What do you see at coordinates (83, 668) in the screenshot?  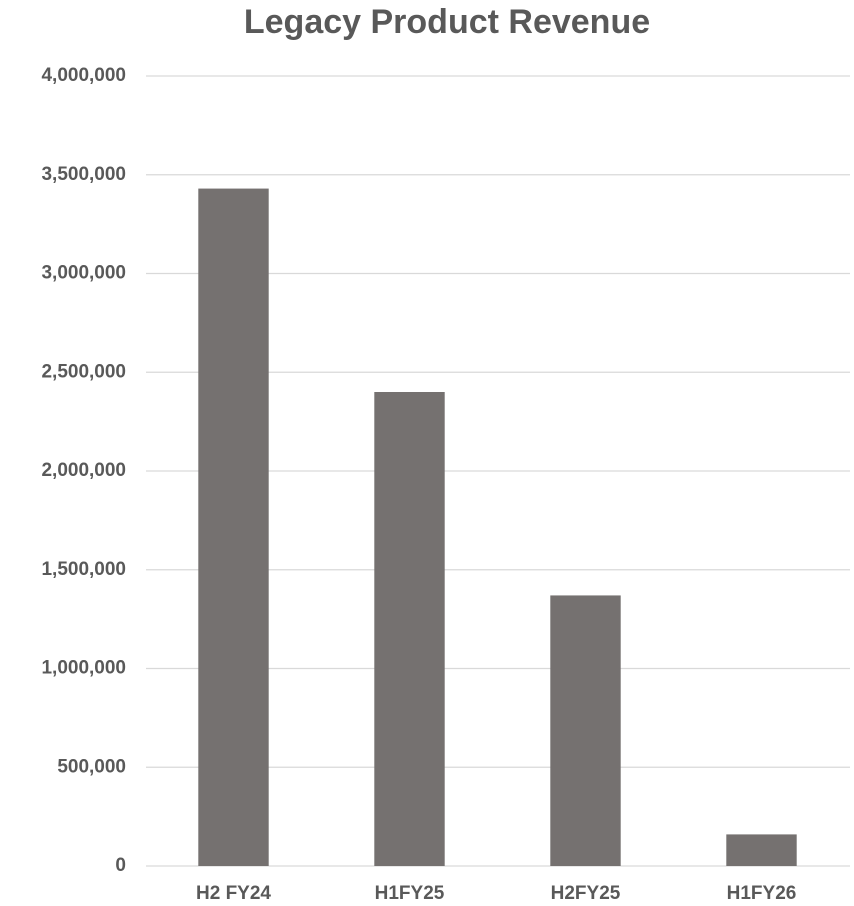 I see `y-tick-label: 1,000,000` at bounding box center [83, 668].